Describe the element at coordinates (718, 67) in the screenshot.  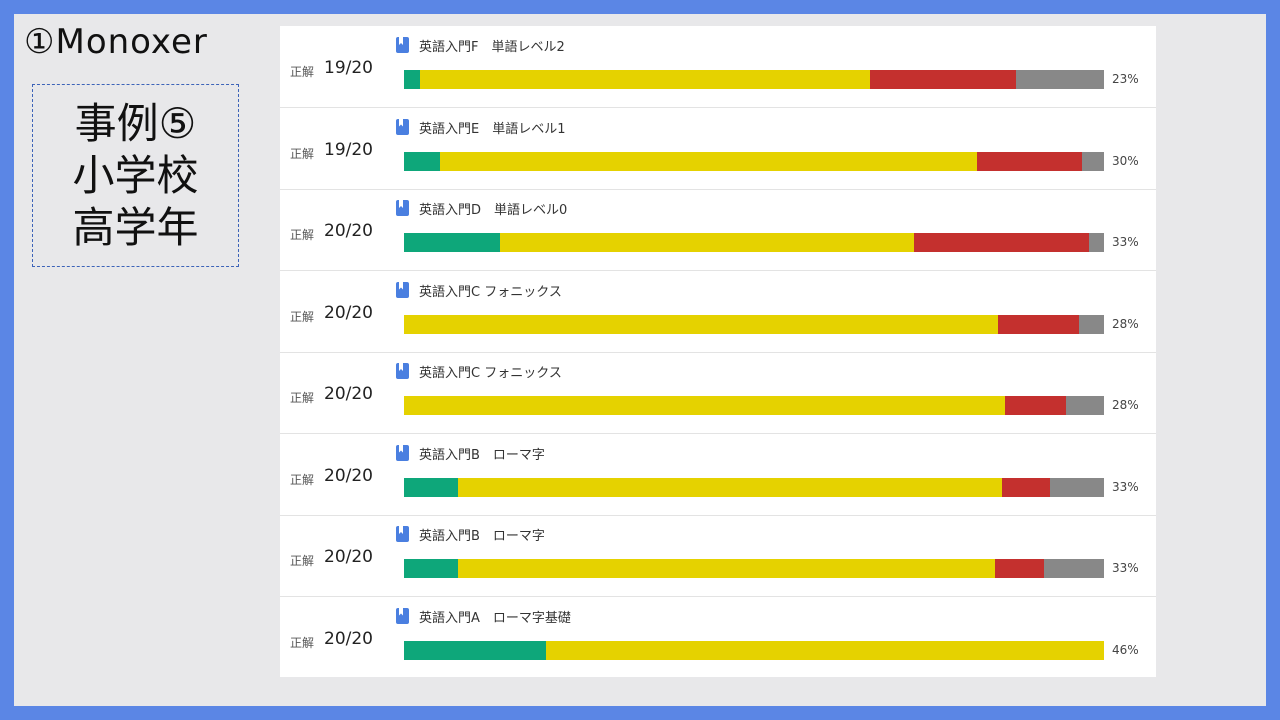
I see `result-row: 正解 19/20 英語入門F 単語レベル2 23%` at that location.